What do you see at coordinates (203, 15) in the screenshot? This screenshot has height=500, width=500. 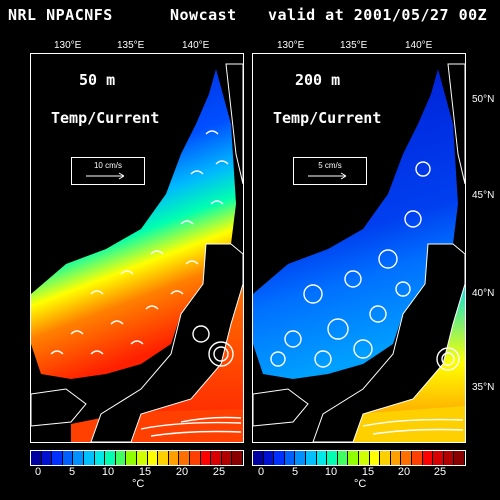 I see `product-label: Nowcast` at bounding box center [203, 15].